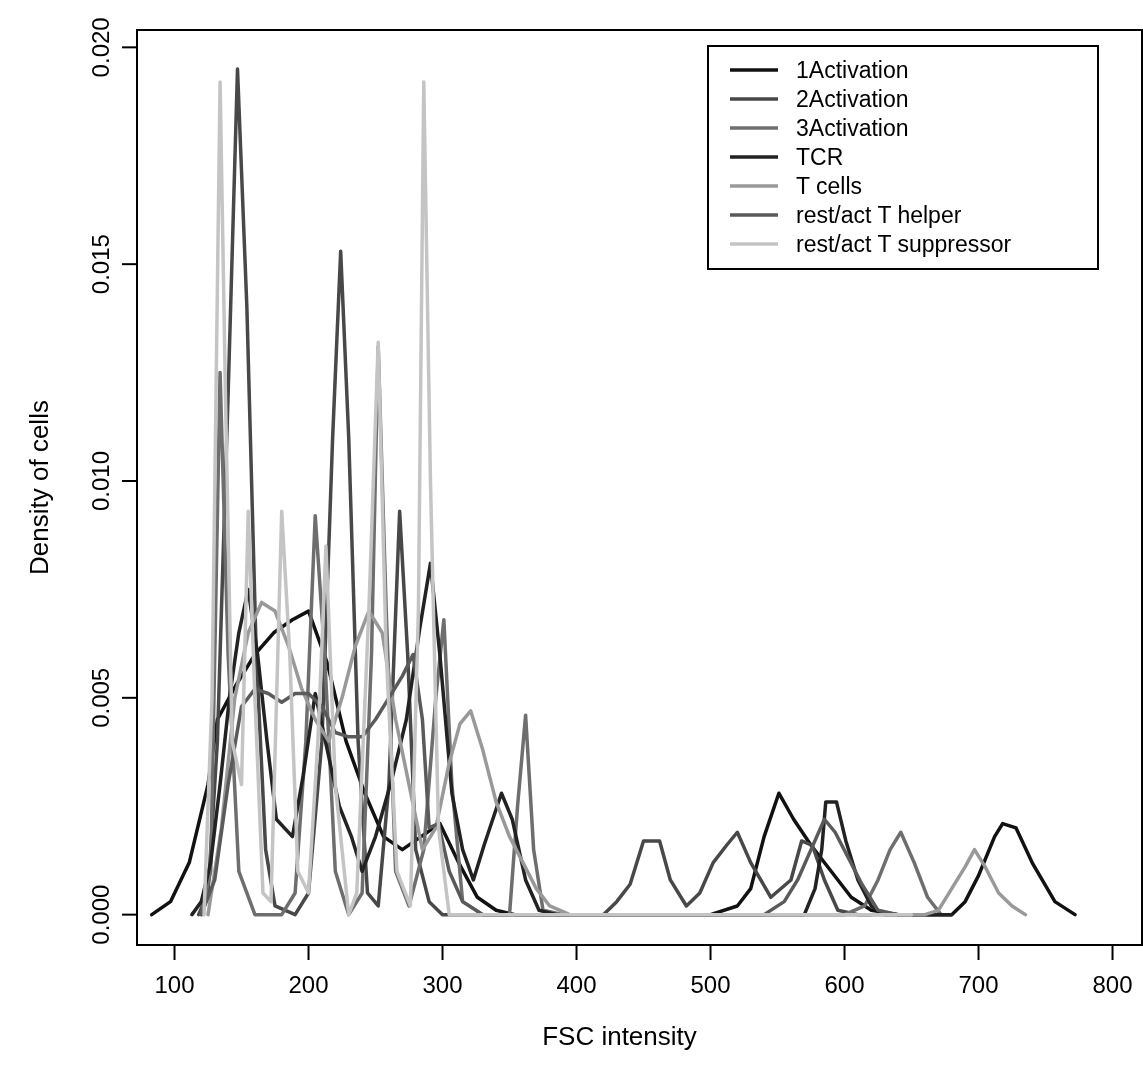  I want to click on legend-label: 2Activation, so click(852, 99).